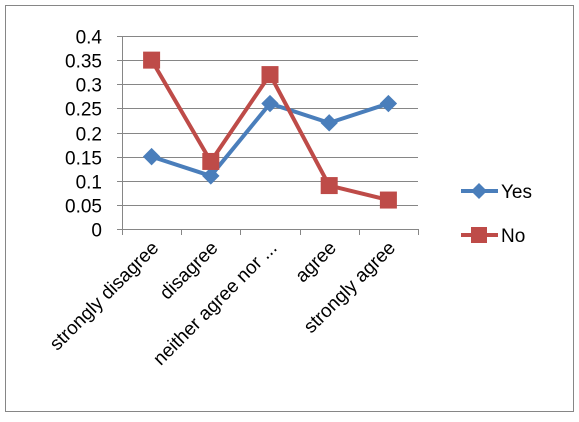 The image size is (579, 422). Describe the element at coordinates (89, 86) in the screenshot. I see `y-tick-label: 0.3` at that location.